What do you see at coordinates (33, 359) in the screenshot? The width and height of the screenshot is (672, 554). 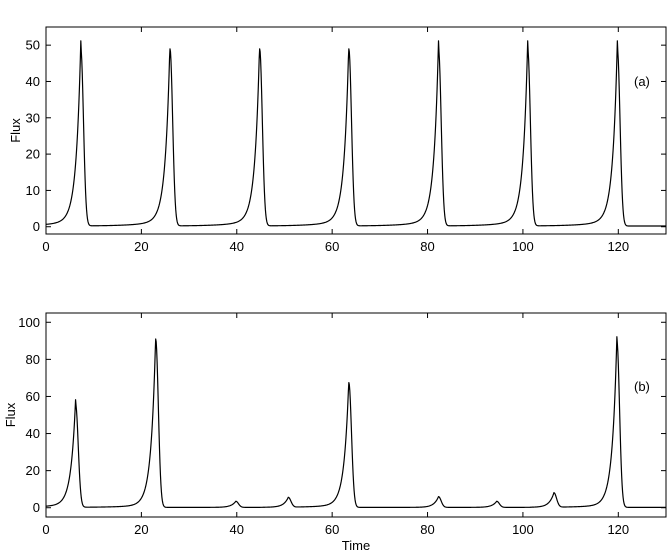 I see `y-tick-label: 80` at bounding box center [33, 359].